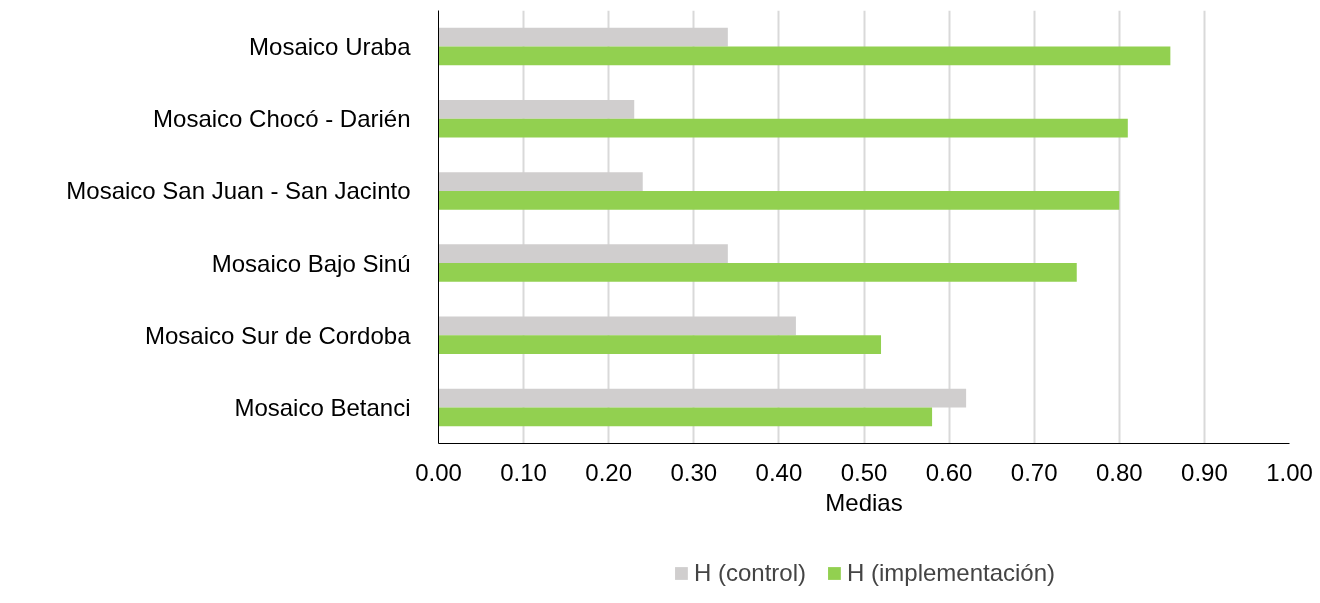 This screenshot has height=603, width=1320. What do you see at coordinates (1119, 472) in the screenshot?
I see `x-tick-label: 0.80` at bounding box center [1119, 472].